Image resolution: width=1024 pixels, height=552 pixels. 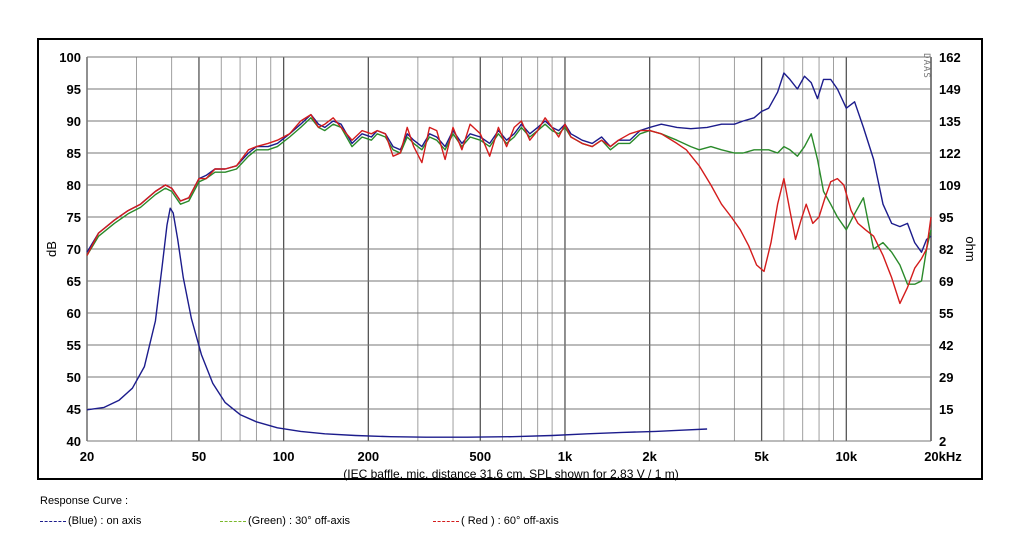 I want to click on x-tick-label: 2k, so click(x=649, y=456).